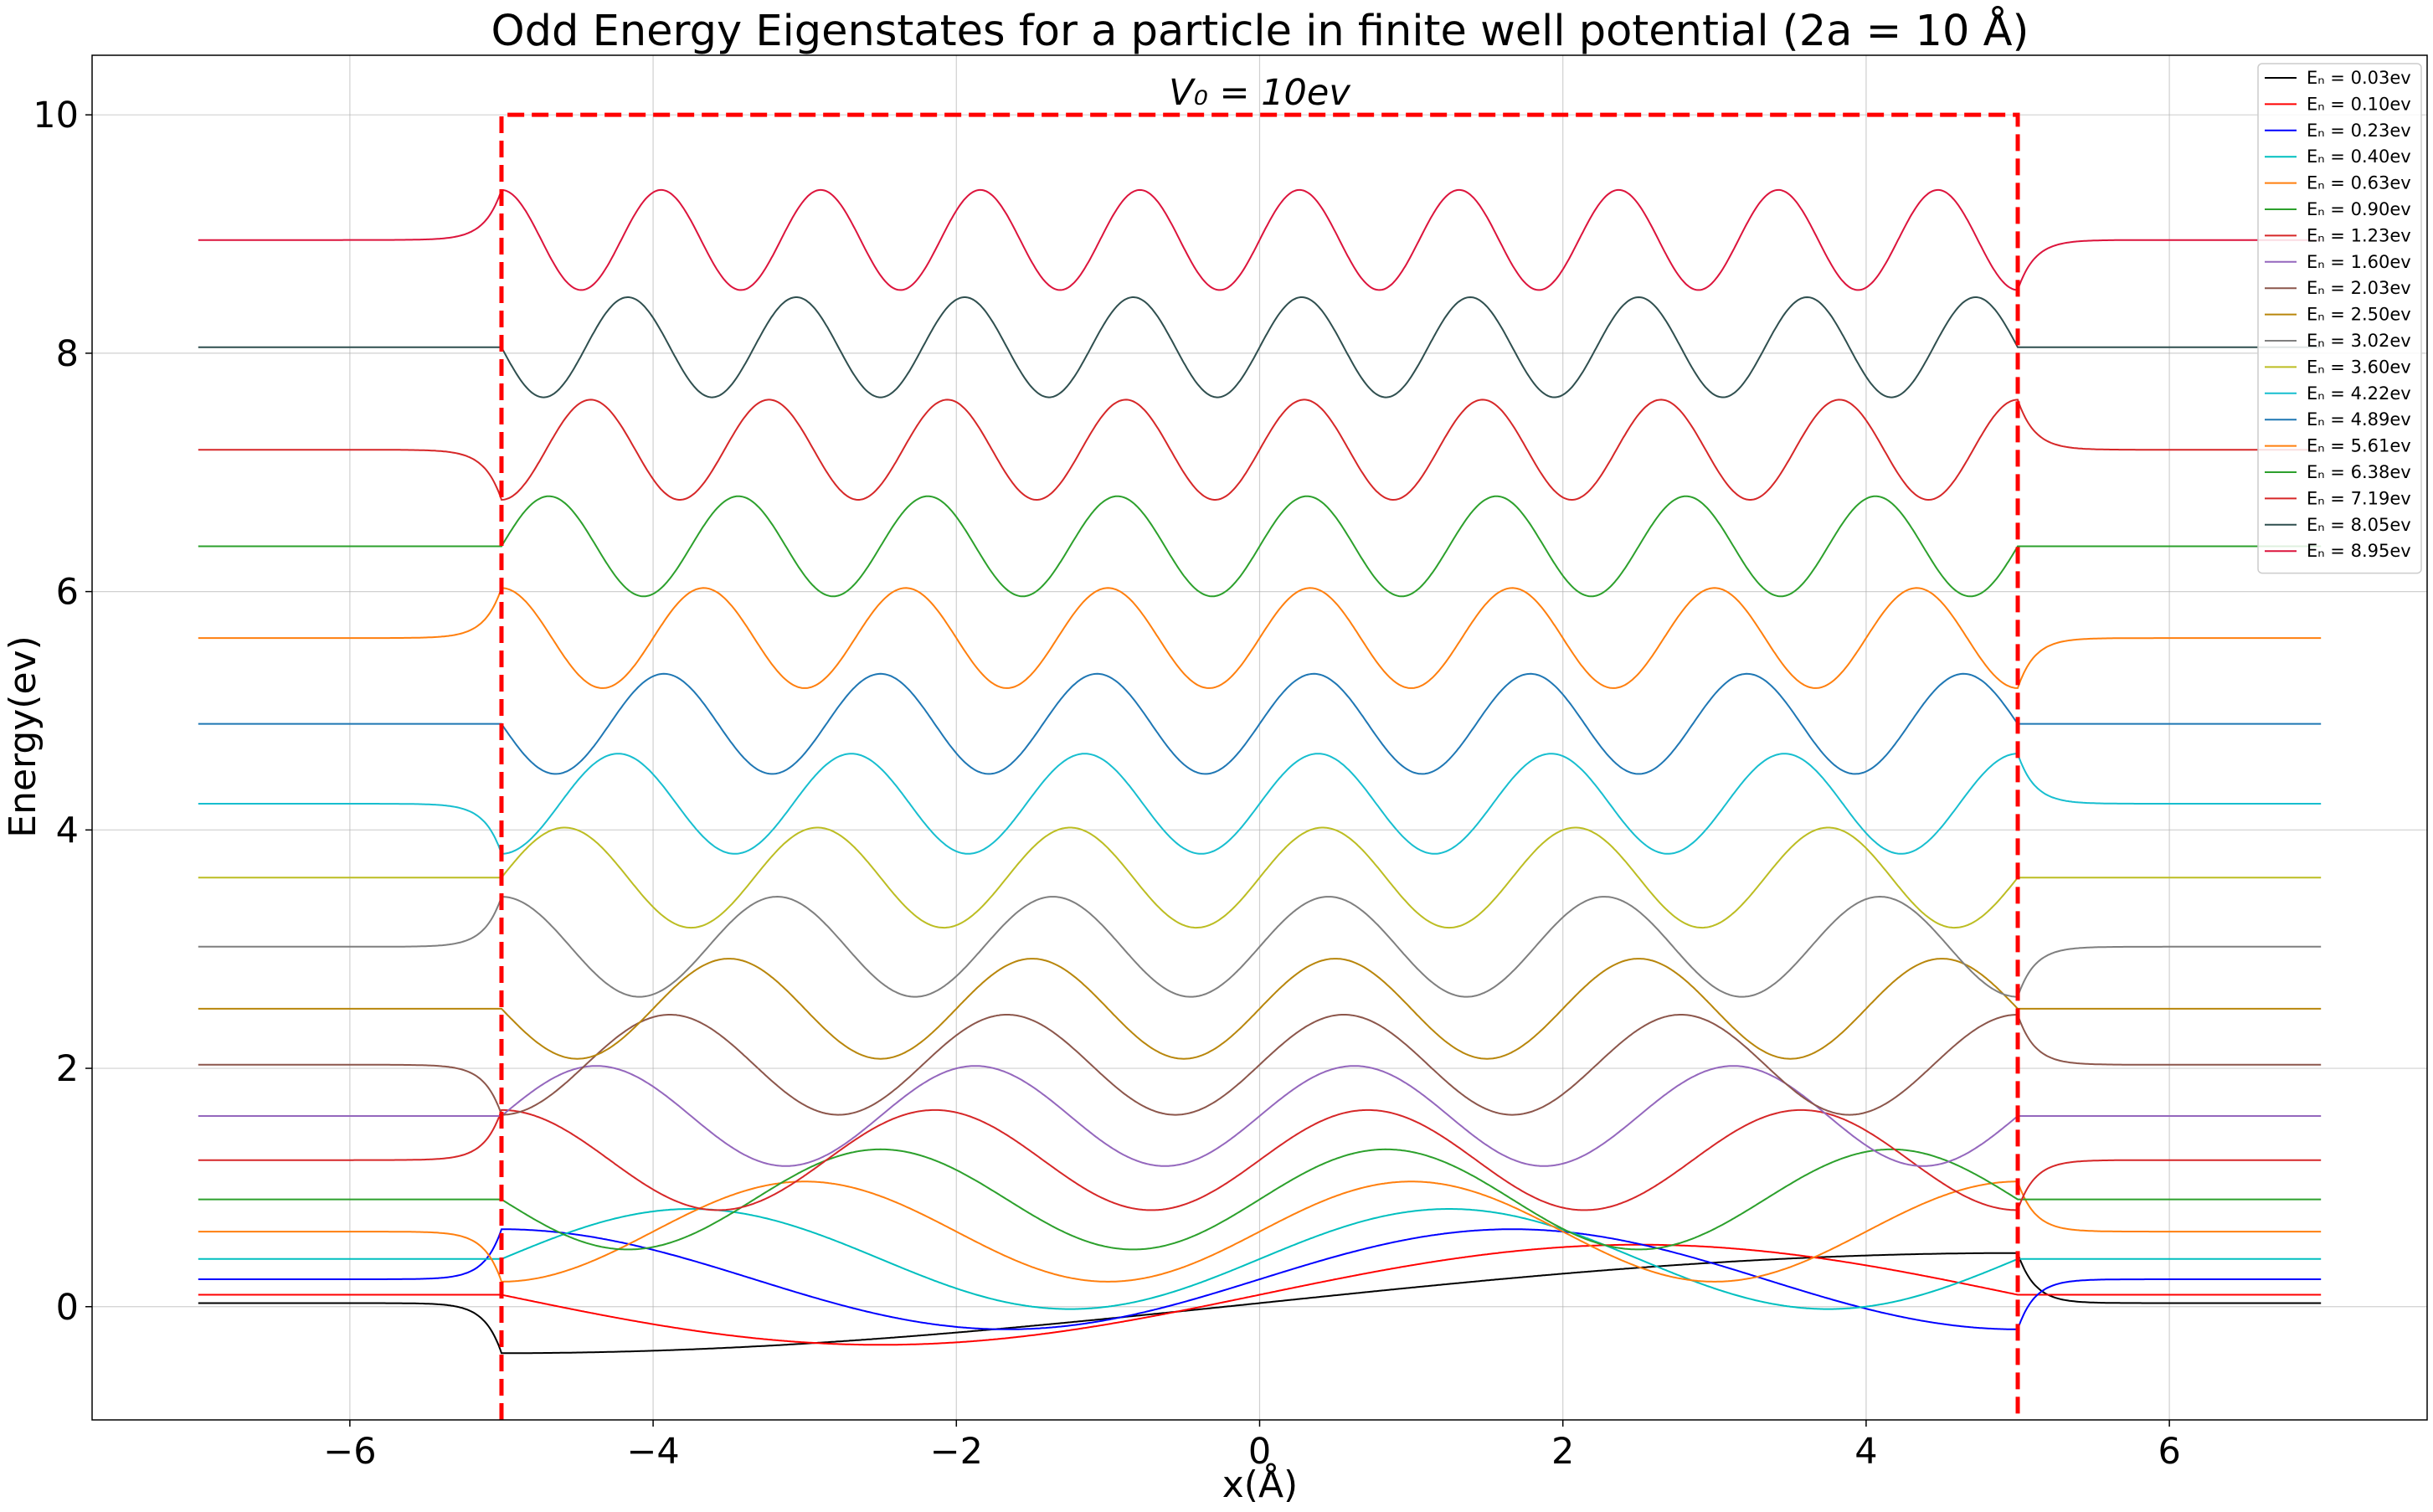 Image resolution: width=2433 pixels, height=1512 pixels. What do you see at coordinates (1865, 1452) in the screenshot?
I see `x-tick-label: 4` at bounding box center [1865, 1452].